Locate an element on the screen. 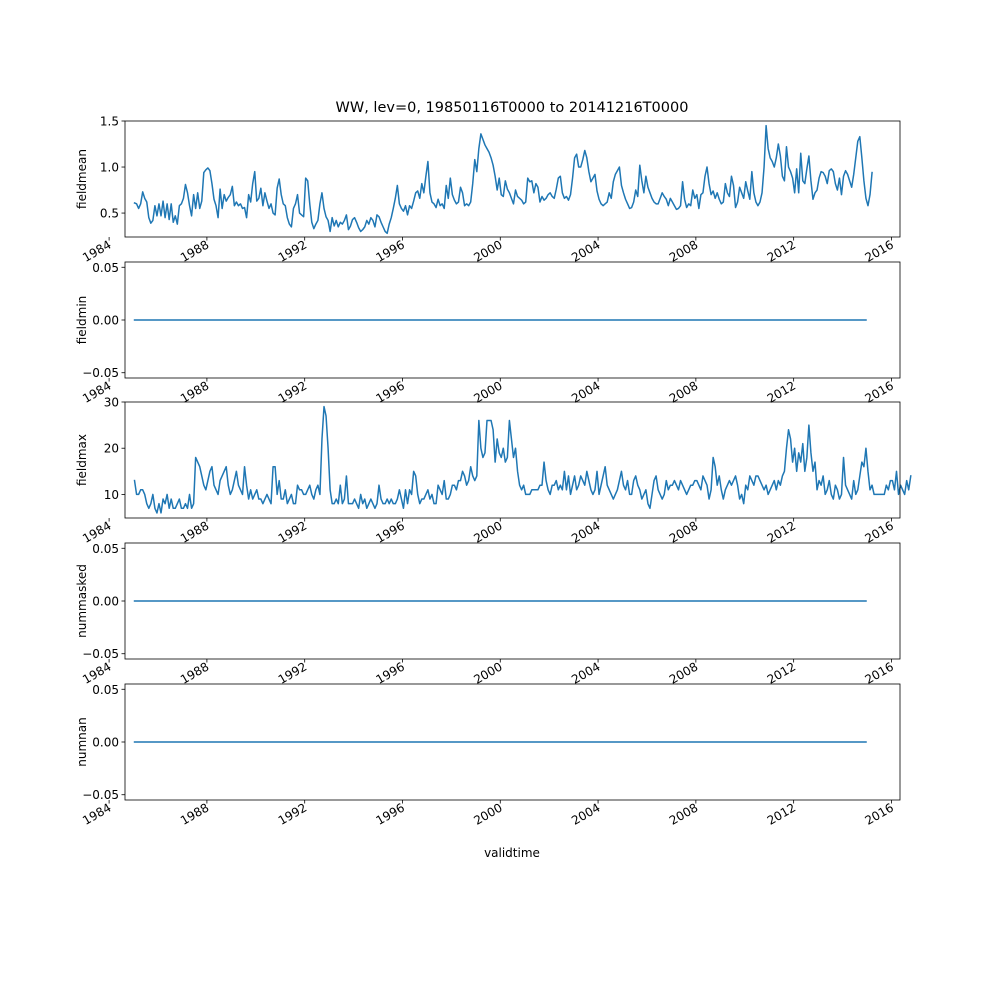 This screenshot has height=1000, width=1000. y-axis-label-nummasked: nummasked is located at coordinates (82, 601).